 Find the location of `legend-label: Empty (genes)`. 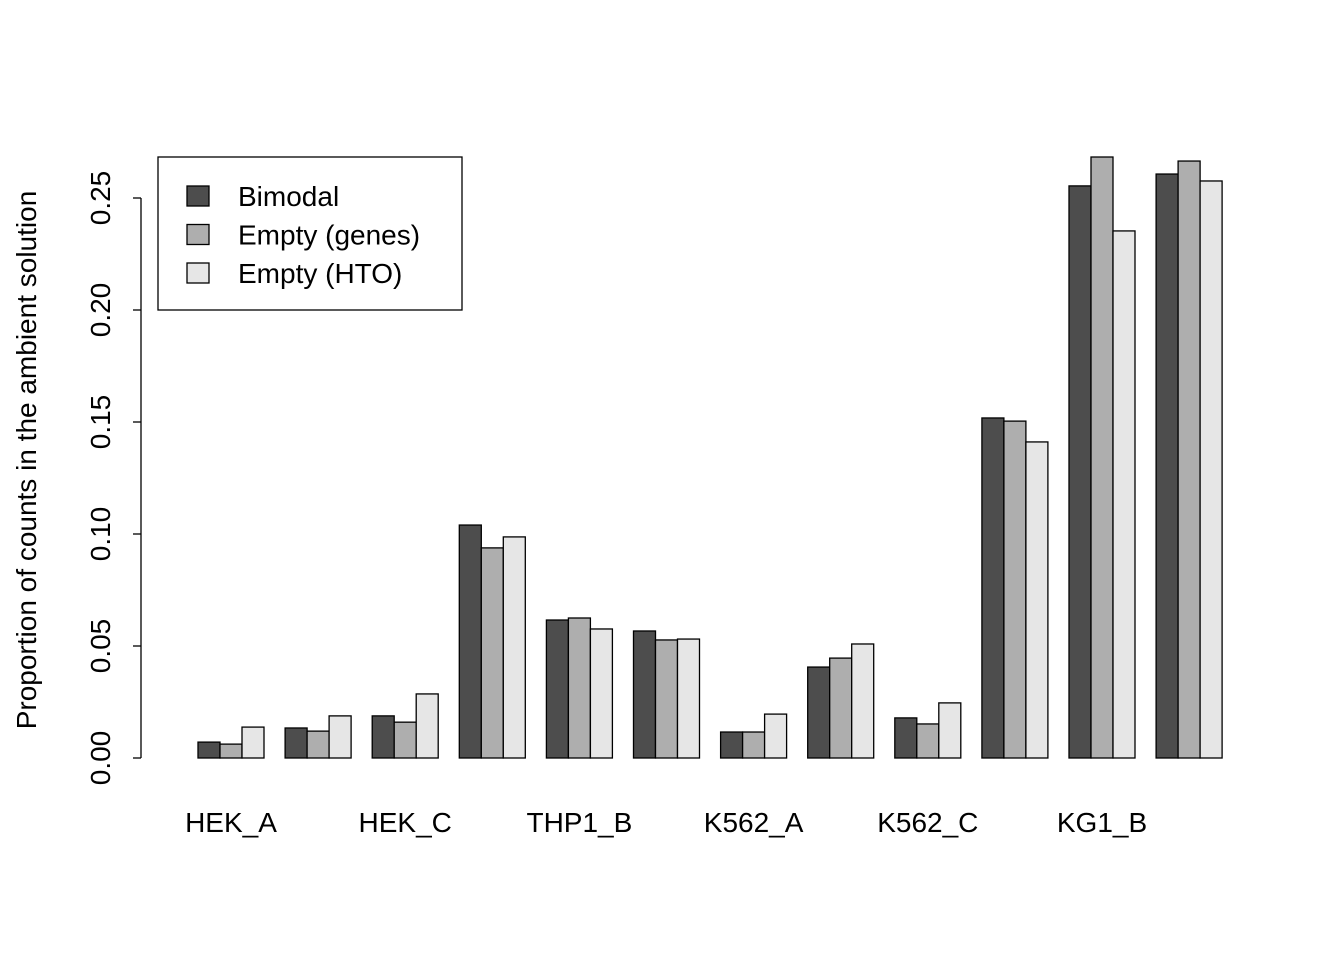

legend-label: Empty (genes) is located at coordinates (329, 235).